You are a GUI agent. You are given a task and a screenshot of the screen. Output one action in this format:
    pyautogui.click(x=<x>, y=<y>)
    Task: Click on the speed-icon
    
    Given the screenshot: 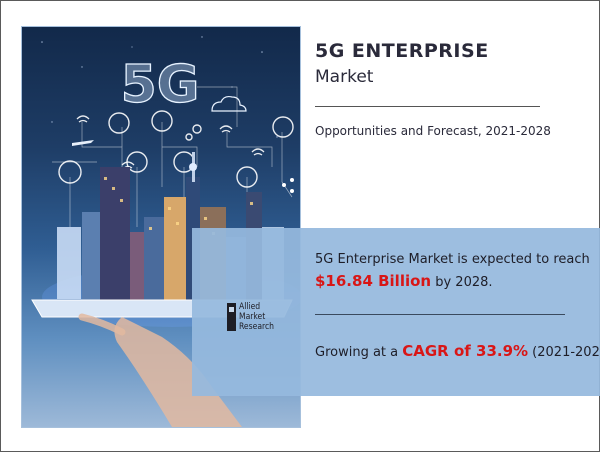 What is the action you would take?
    pyautogui.click(x=247, y=177)
    